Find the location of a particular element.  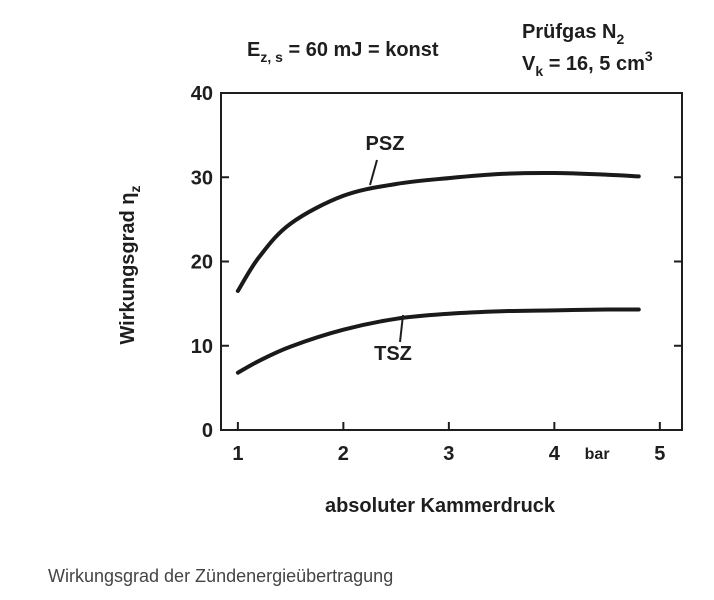

annotation-gas: Prüfgas N2 is located at coordinates (573, 34).